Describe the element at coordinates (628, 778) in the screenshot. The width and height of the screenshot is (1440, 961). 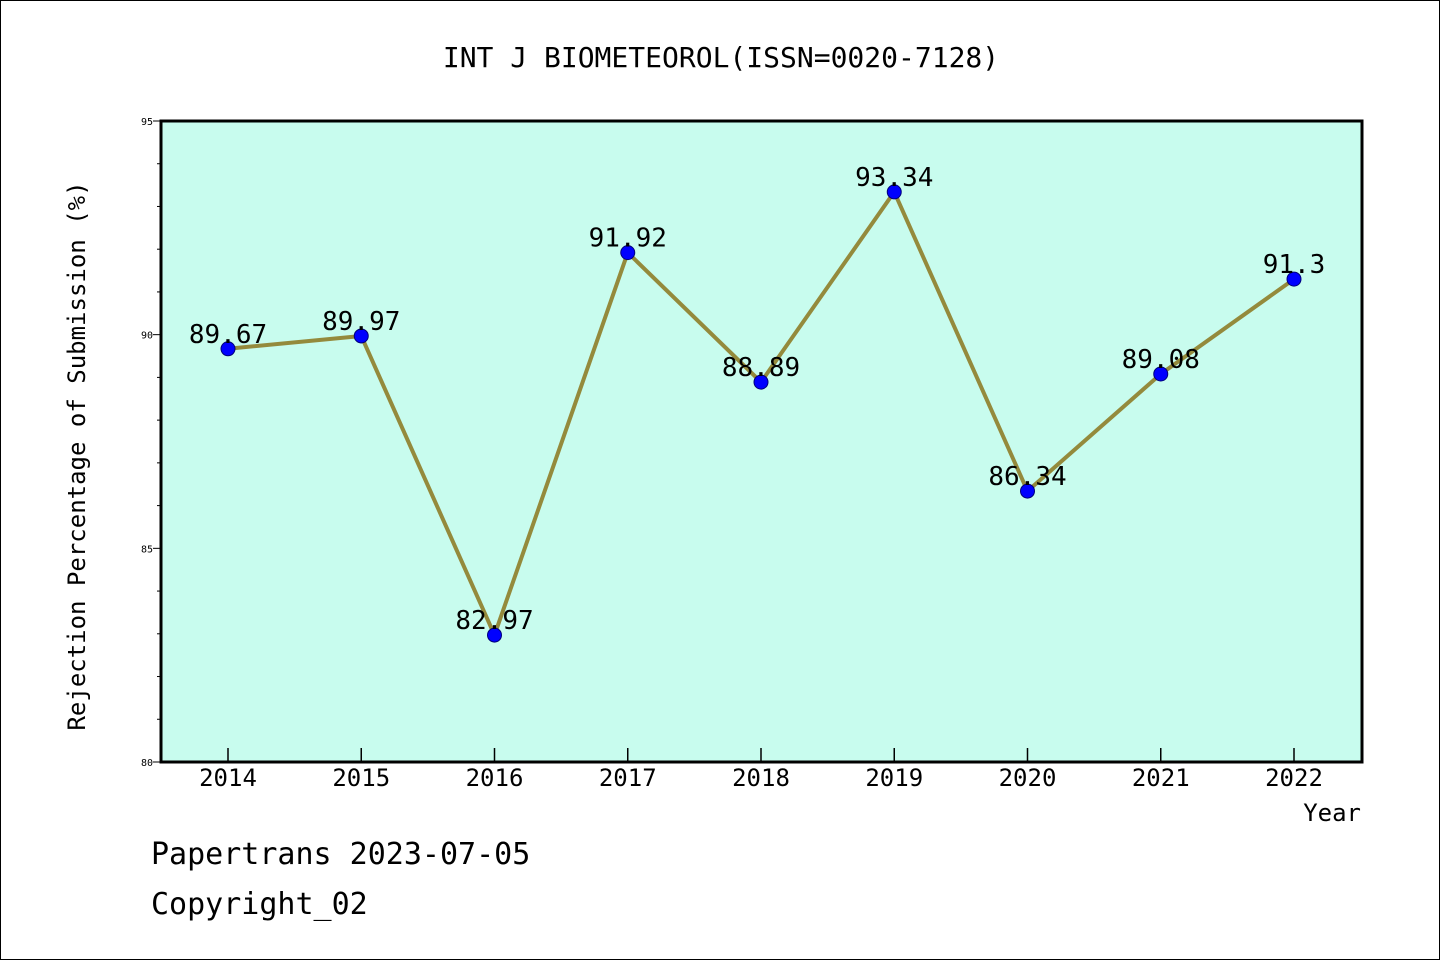
I see `x-tick-label: 2017` at that location.